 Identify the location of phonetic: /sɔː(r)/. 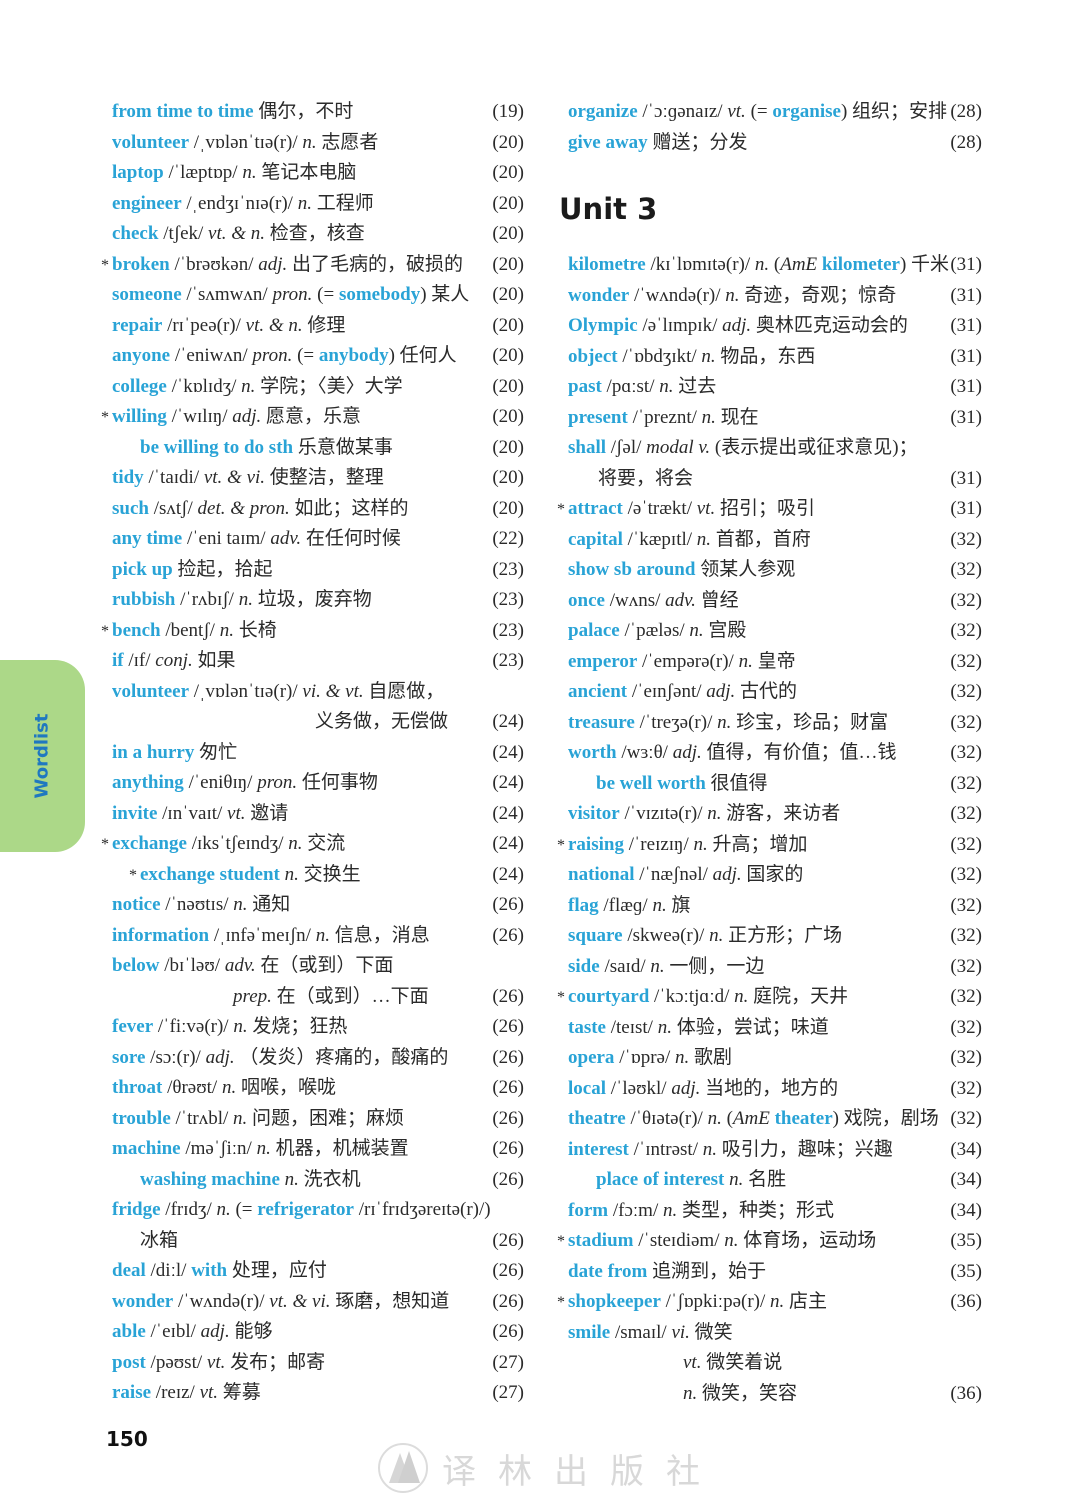
(175, 1057).